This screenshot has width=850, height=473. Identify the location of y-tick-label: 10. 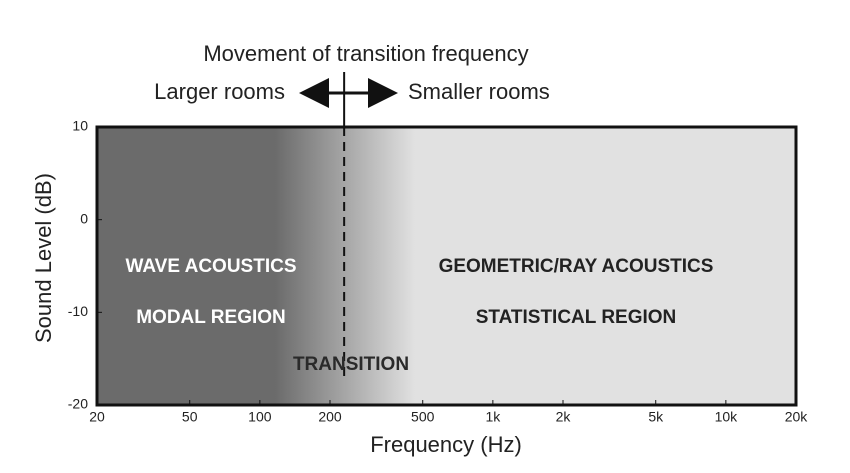
(80, 126).